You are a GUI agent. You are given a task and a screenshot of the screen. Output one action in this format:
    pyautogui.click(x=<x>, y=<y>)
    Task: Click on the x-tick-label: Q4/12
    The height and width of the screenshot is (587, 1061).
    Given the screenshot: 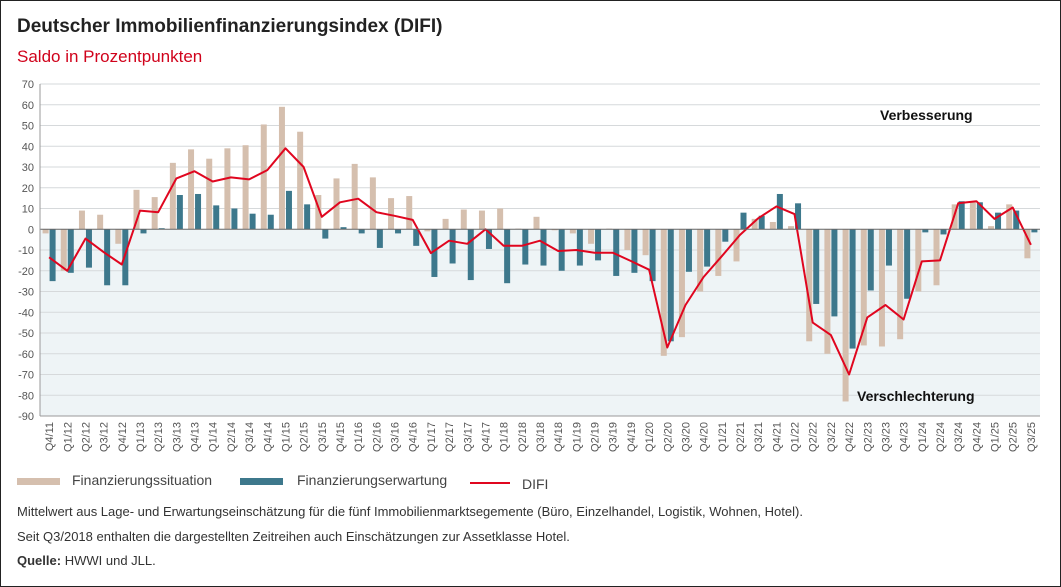 What is the action you would take?
    pyautogui.click(x=123, y=437)
    